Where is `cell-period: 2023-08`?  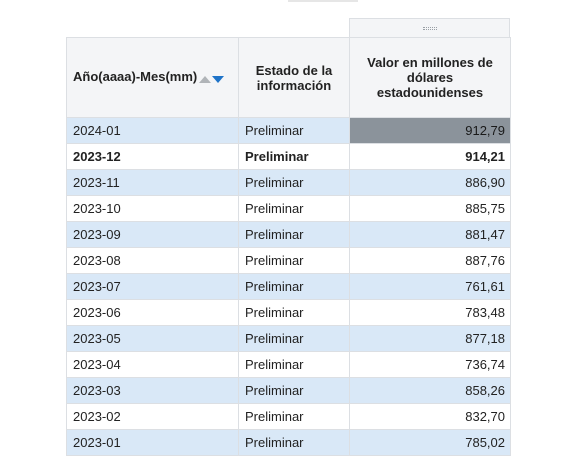 cell-period: 2023-08 is located at coordinates (152, 260).